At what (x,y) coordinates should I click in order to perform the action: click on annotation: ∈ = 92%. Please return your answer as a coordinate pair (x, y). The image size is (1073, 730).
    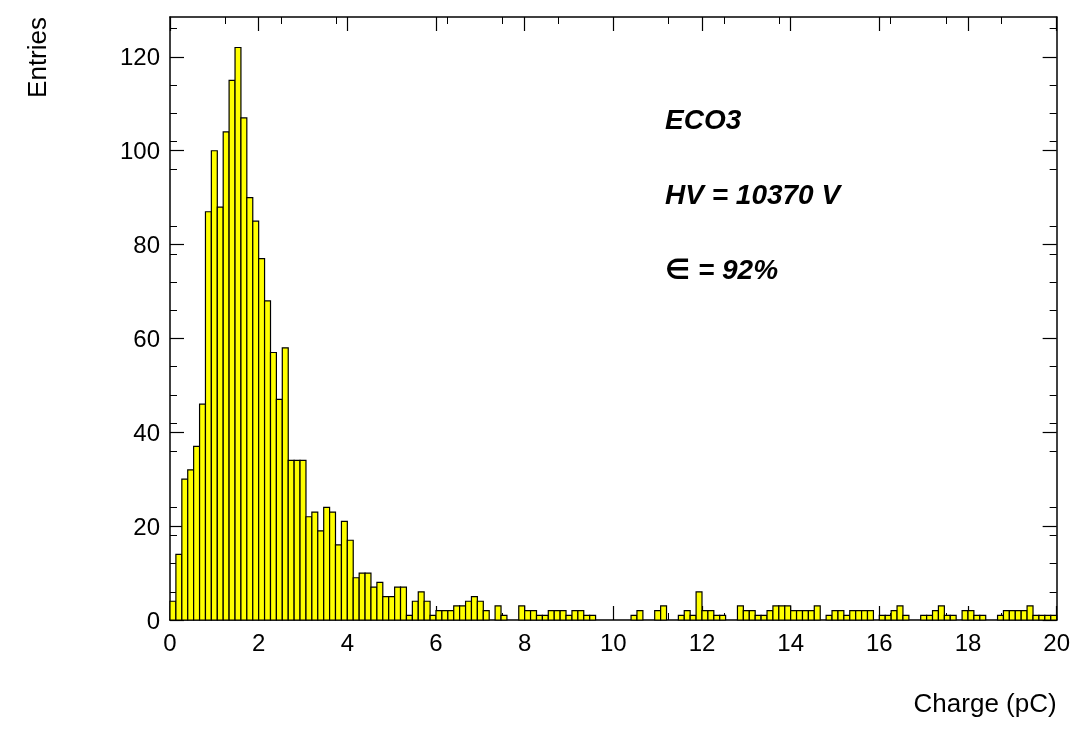
    Looking at the image, I should click on (722, 269).